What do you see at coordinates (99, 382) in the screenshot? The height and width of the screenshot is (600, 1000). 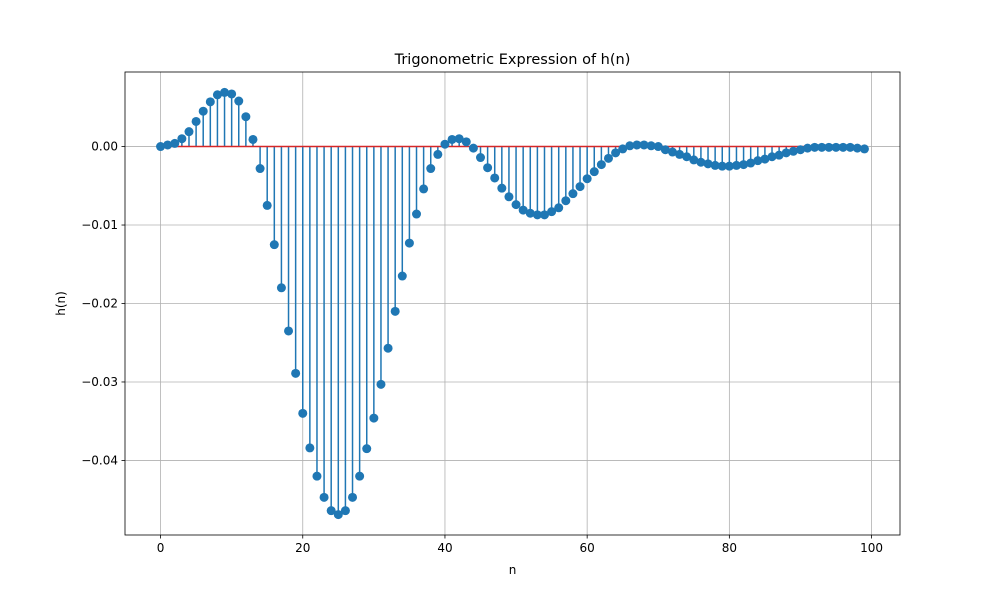 I see `y-tick-label: −0.03` at bounding box center [99, 382].